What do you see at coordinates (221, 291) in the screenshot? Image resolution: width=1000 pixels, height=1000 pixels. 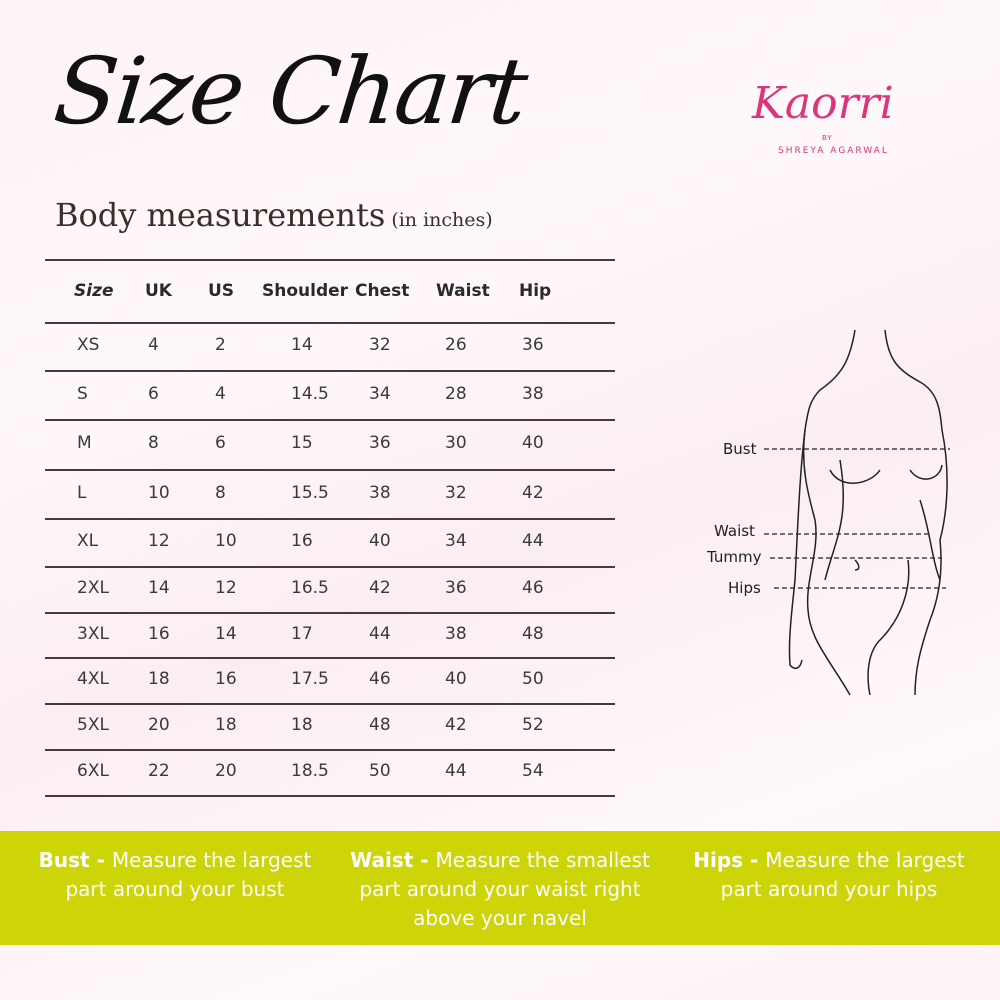 I see `column-header: US` at bounding box center [221, 291].